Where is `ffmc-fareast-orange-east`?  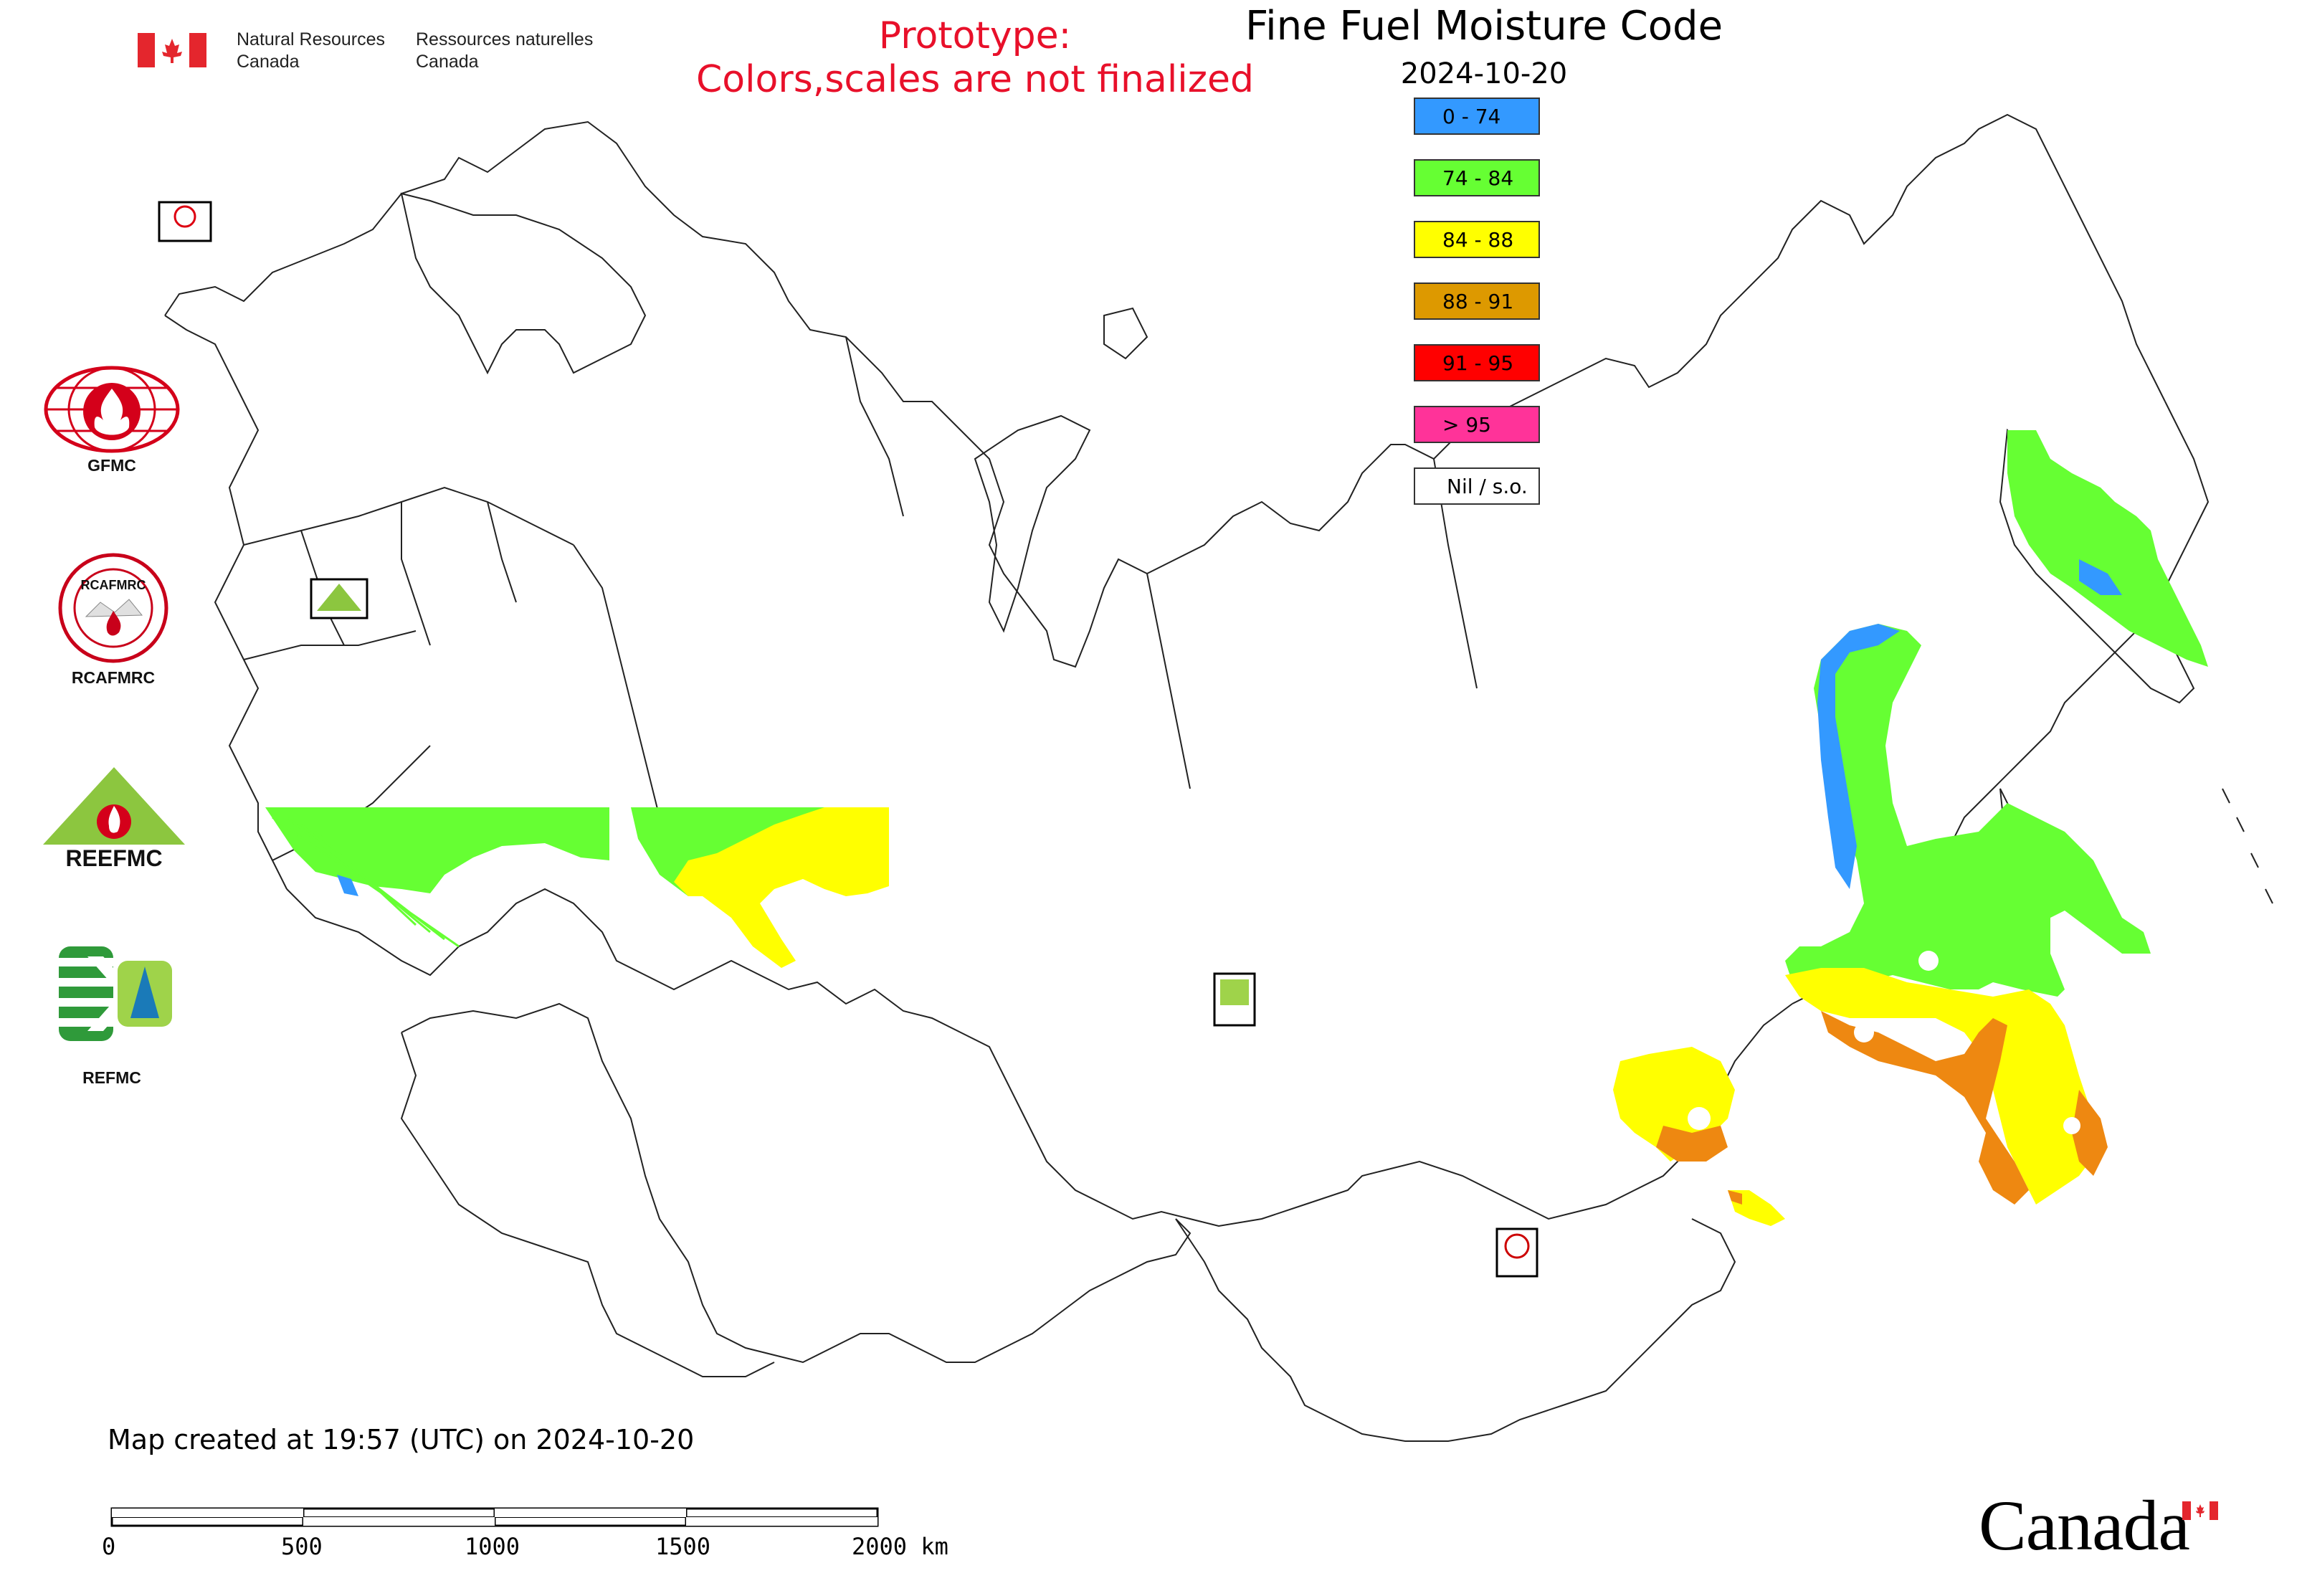 ffmc-fareast-orange-east is located at coordinates (2090, 1133).